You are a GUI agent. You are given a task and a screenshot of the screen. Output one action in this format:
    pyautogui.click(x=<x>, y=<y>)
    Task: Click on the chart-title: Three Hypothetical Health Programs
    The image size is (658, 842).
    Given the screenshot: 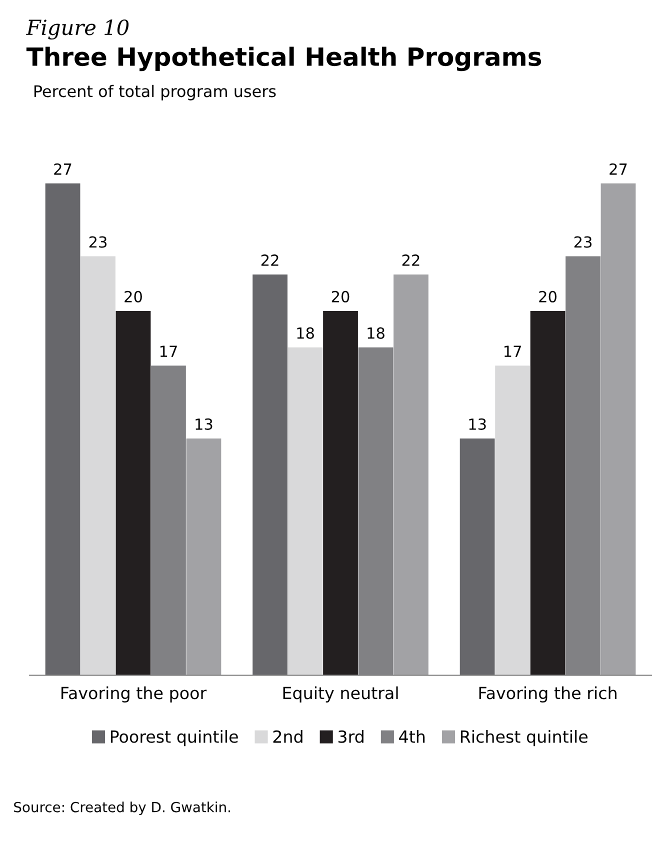 What is the action you would take?
    pyautogui.click(x=284, y=59)
    